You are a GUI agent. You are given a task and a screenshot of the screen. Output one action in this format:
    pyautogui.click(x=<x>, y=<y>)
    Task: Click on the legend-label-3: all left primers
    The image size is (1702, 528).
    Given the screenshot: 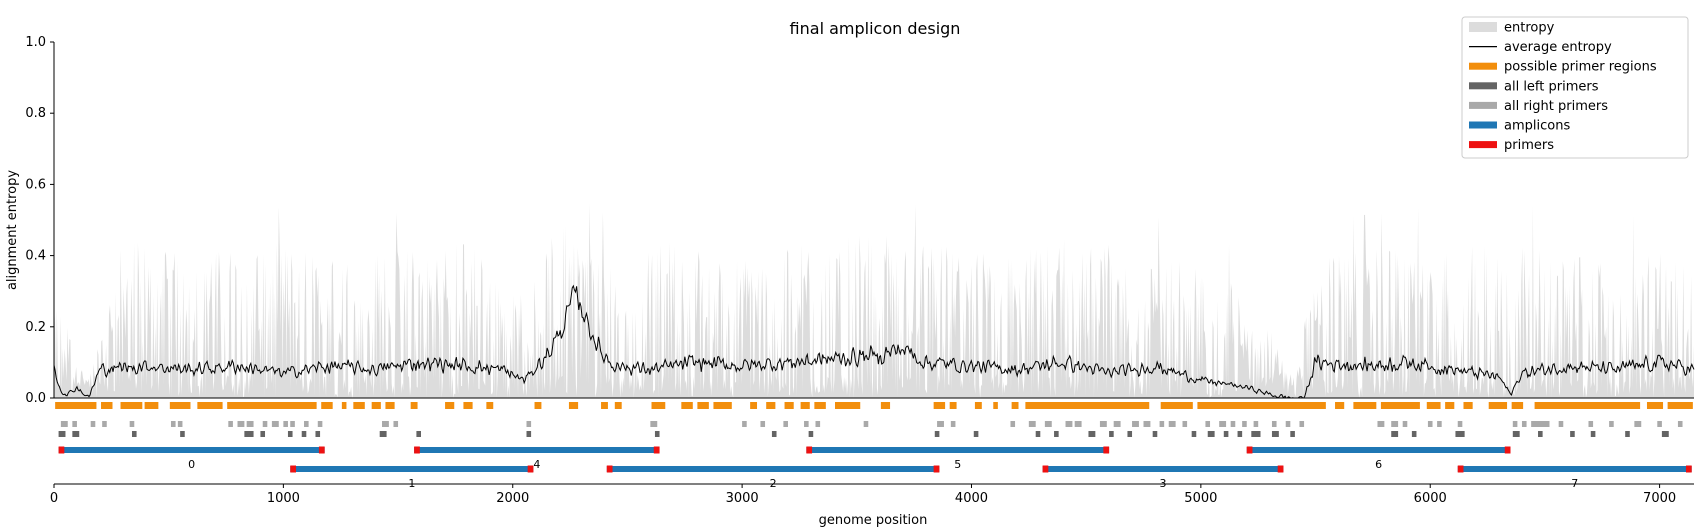 What is the action you would take?
    pyautogui.click(x=1551, y=86)
    